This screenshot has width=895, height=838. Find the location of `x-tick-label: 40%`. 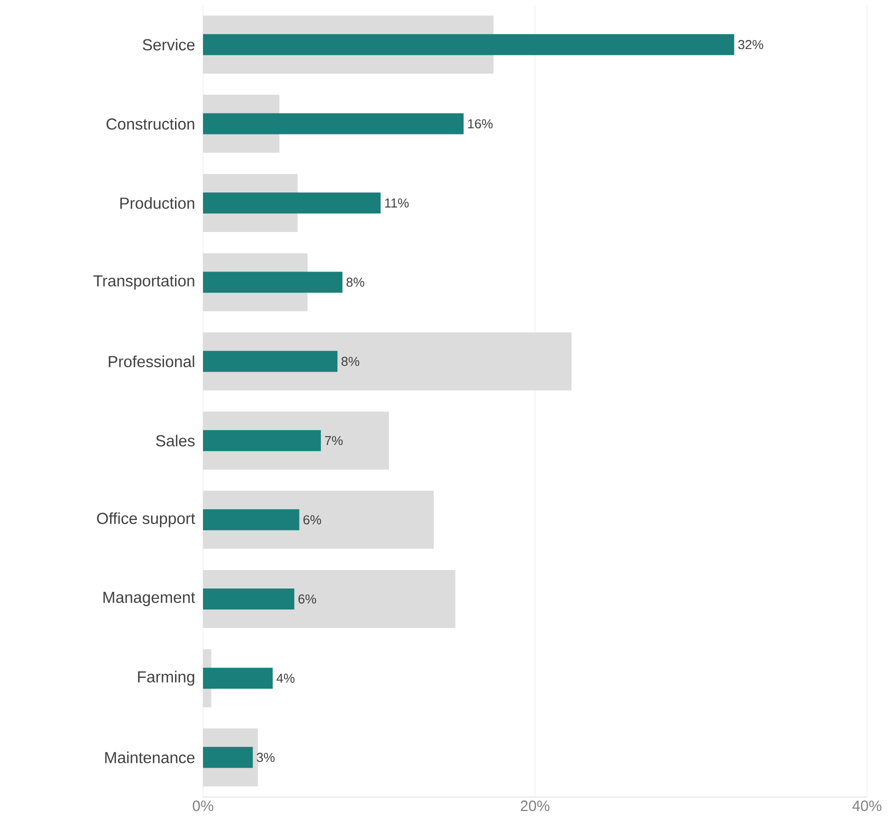

x-tick-label: 40% is located at coordinates (867, 806).